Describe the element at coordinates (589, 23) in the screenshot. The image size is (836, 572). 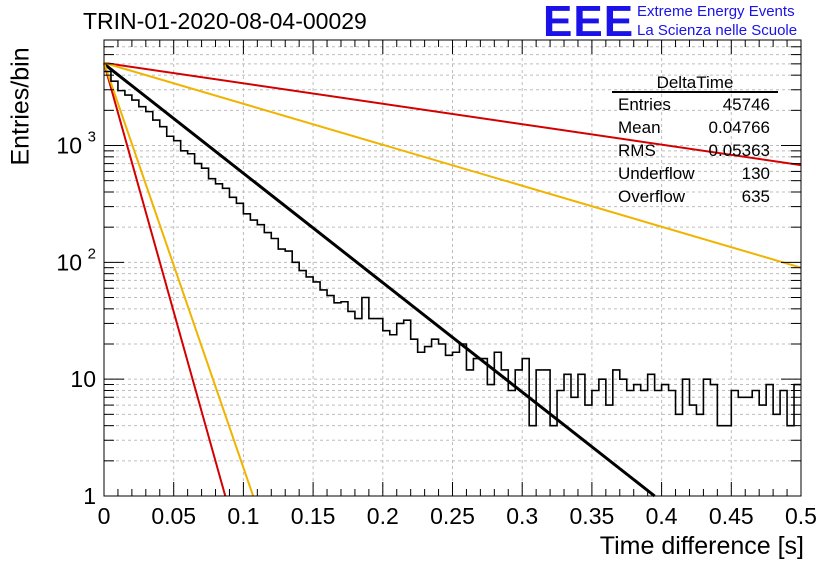
I see `eee-logo: EEE` at that location.